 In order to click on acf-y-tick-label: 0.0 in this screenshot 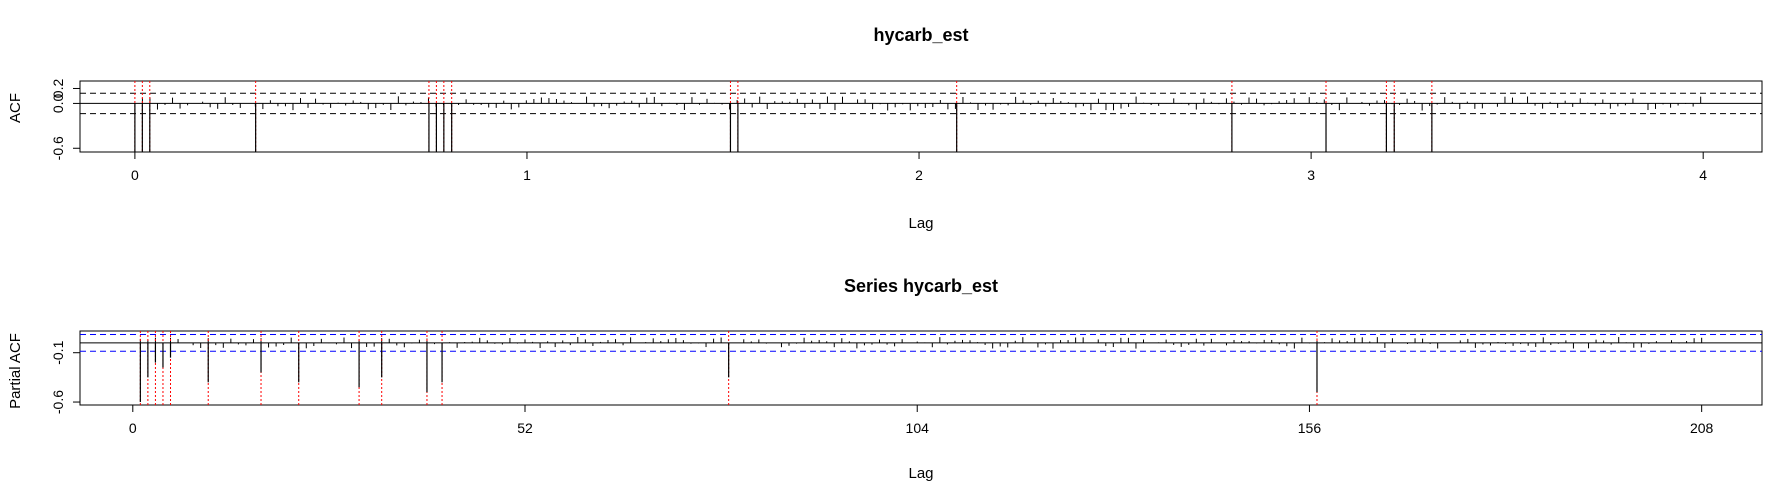, I will do `click(58, 103)`.